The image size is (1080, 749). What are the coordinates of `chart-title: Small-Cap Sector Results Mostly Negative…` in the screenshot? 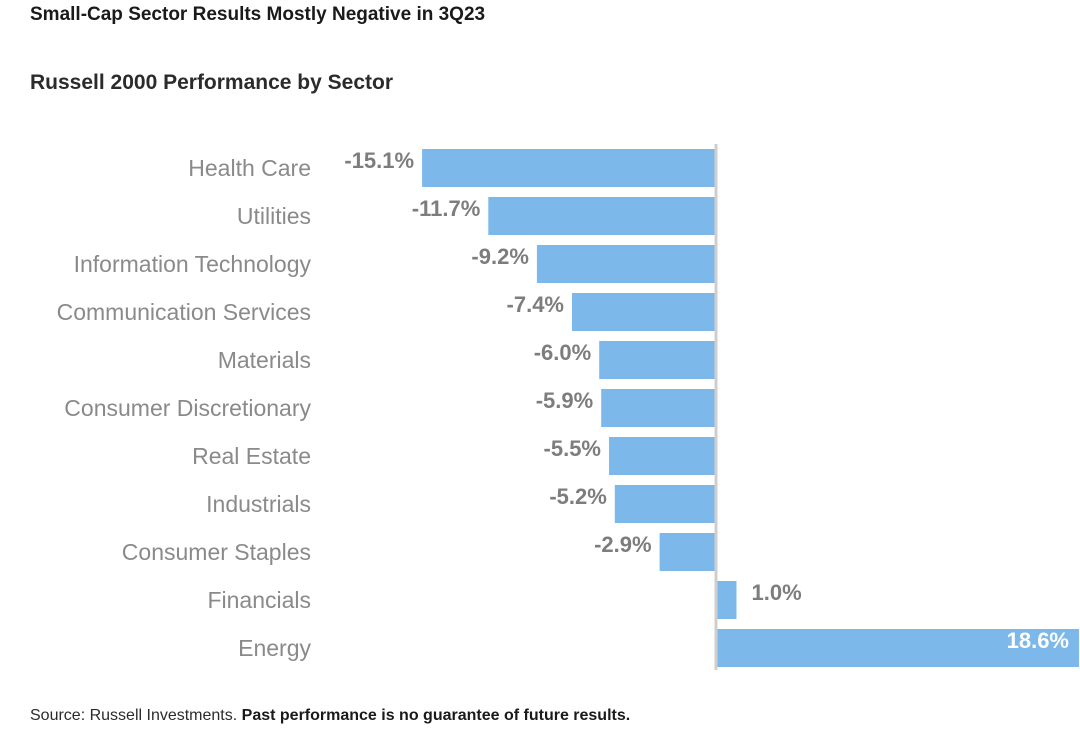 It's located at (258, 14).